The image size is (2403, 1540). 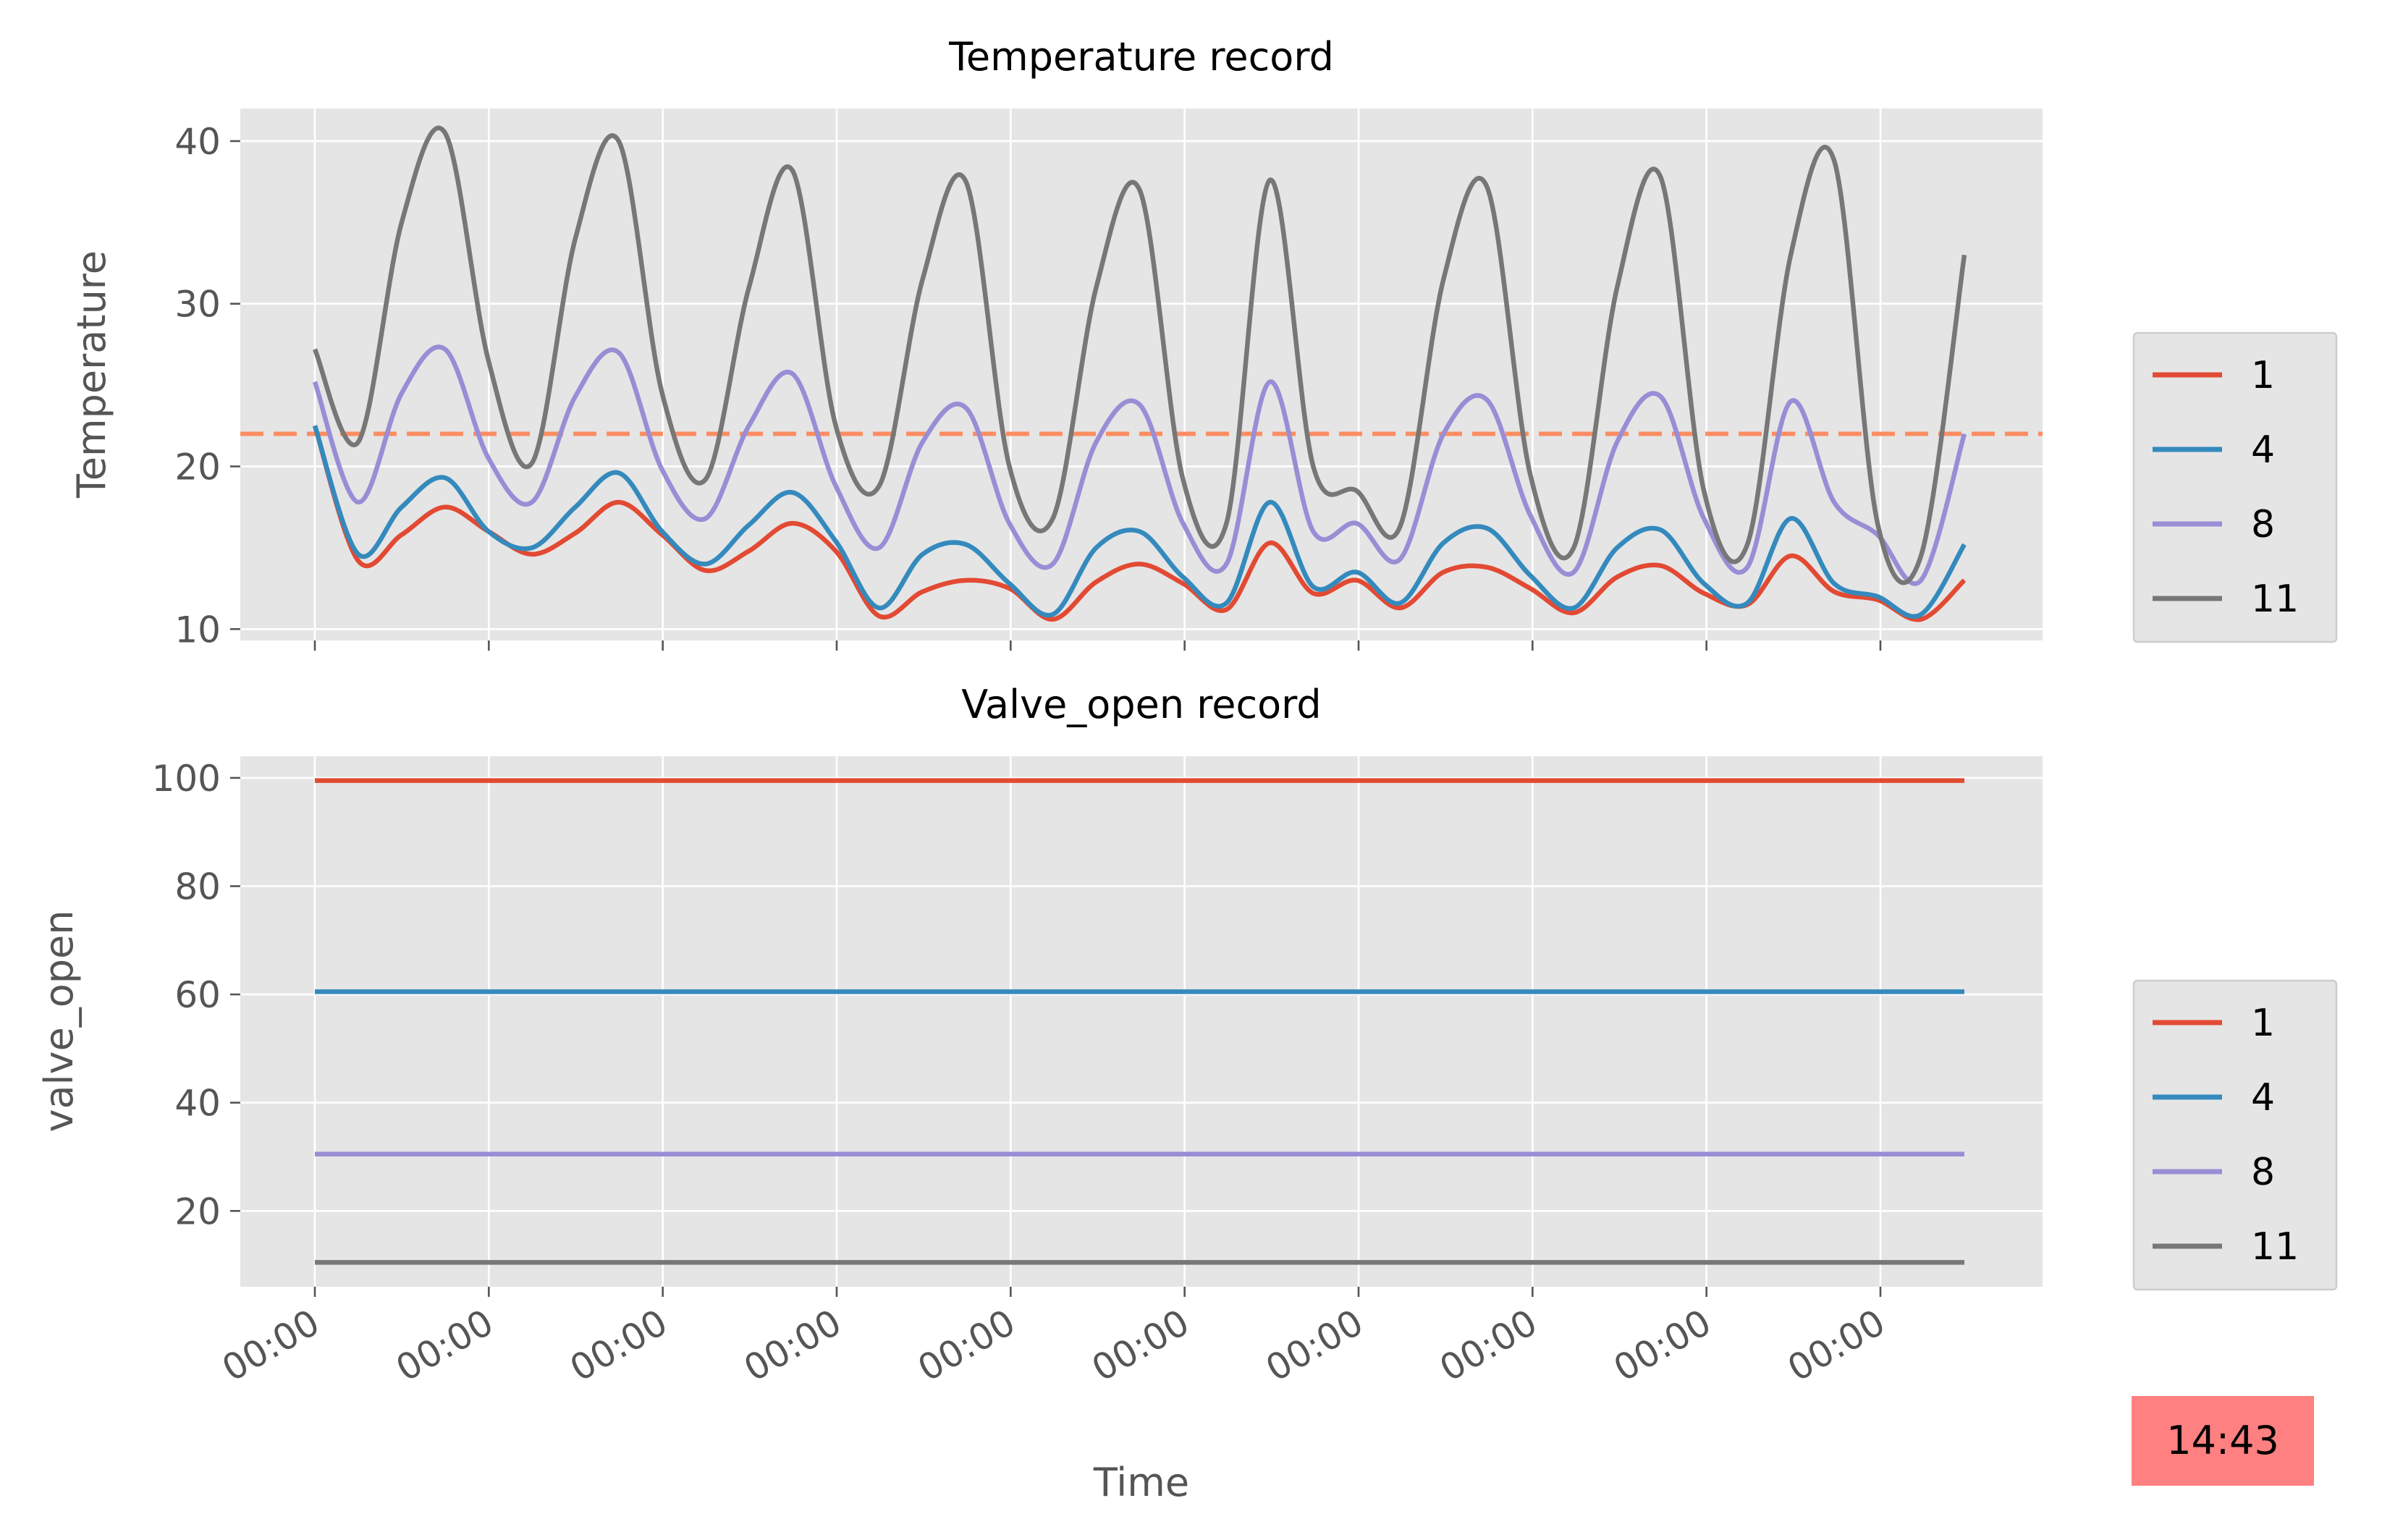 What do you see at coordinates (2263, 524) in the screenshot?
I see `temperature-legend-label-8: 8` at bounding box center [2263, 524].